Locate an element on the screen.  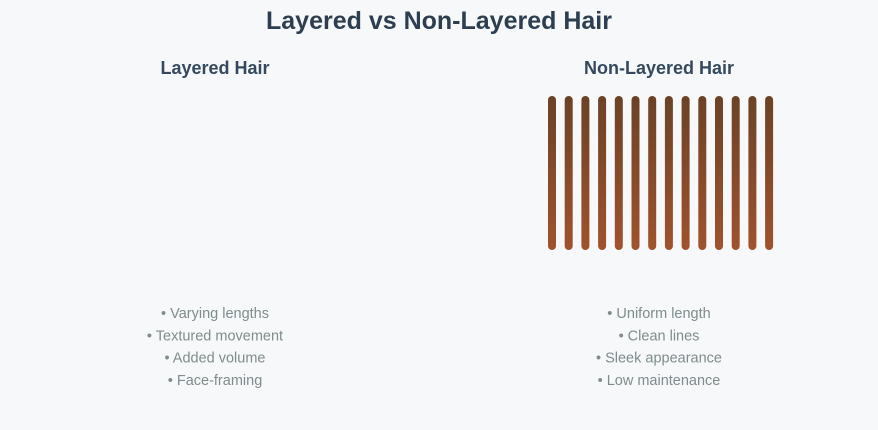
feature-point: • Varying lengths is located at coordinates (215, 314).